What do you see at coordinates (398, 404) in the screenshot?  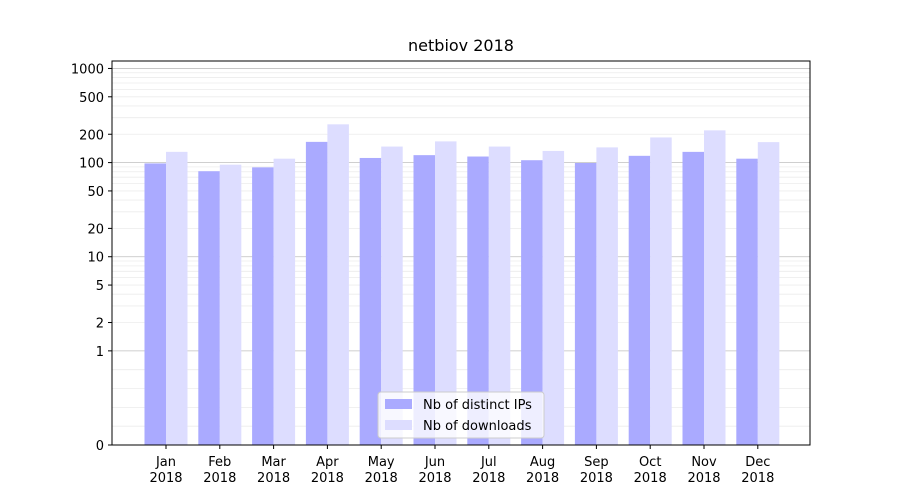 I see `legend-swatch-distinct-ips` at bounding box center [398, 404].